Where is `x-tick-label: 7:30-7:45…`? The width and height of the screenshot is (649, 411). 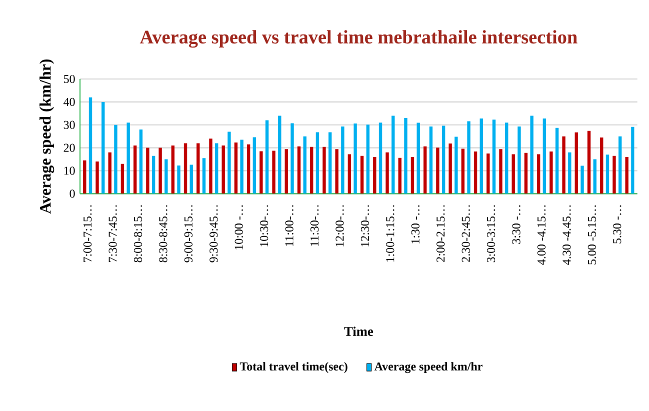
x-tick-label: 7:30-7:45… is located at coordinates (112, 233).